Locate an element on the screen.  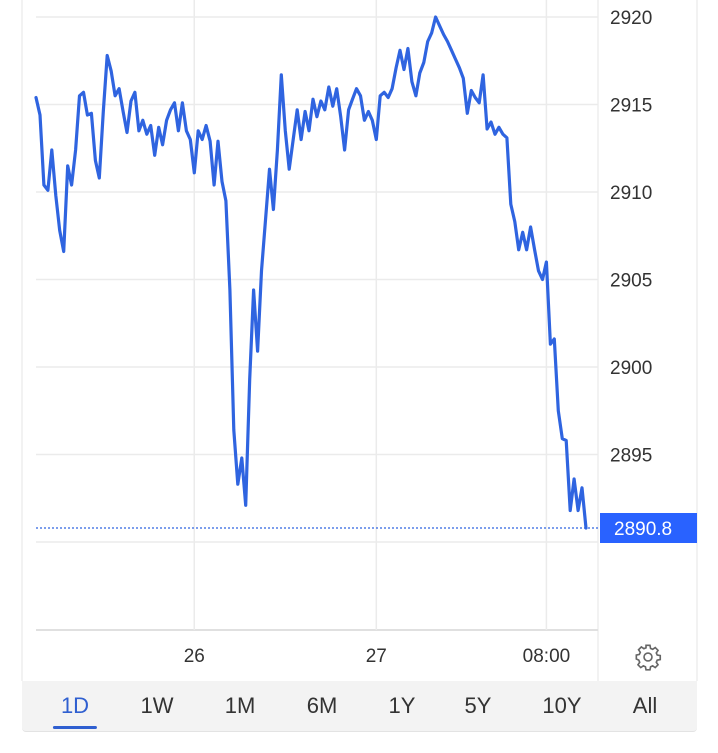
y-tick-label: 2920 is located at coordinates (631, 18).